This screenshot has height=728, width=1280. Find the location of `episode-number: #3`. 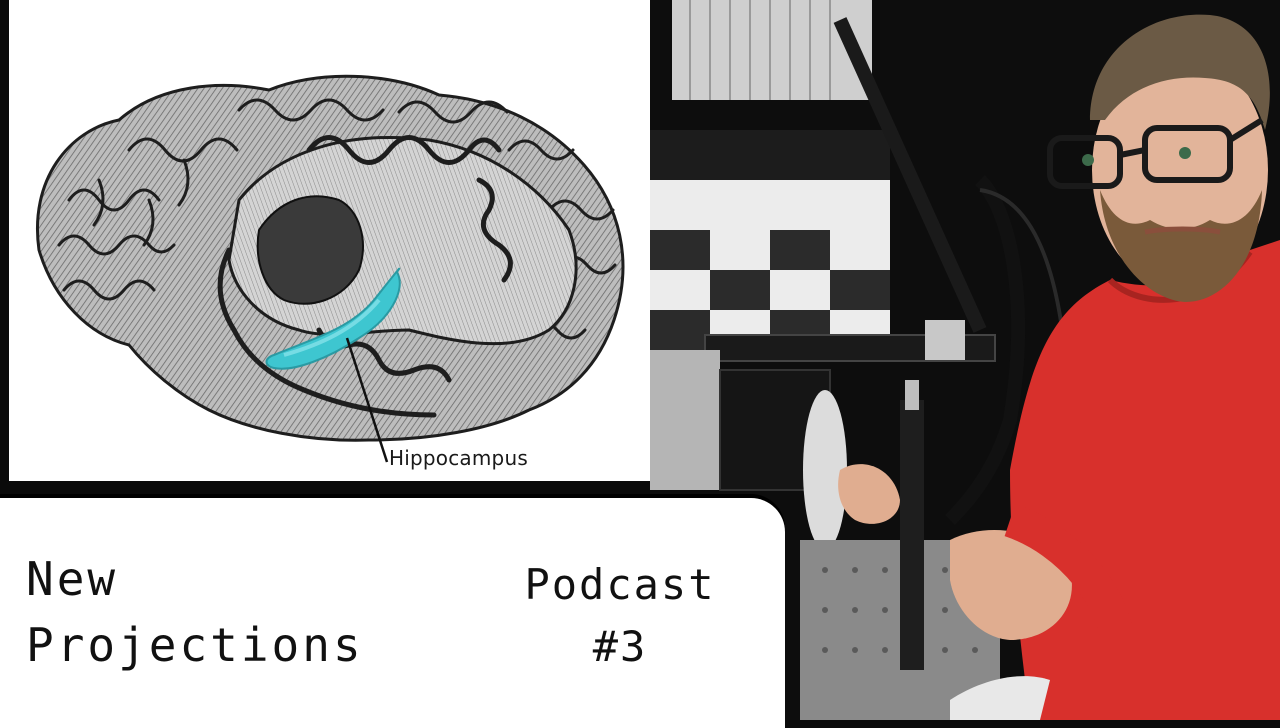

episode-number: #3 is located at coordinates (620, 646).